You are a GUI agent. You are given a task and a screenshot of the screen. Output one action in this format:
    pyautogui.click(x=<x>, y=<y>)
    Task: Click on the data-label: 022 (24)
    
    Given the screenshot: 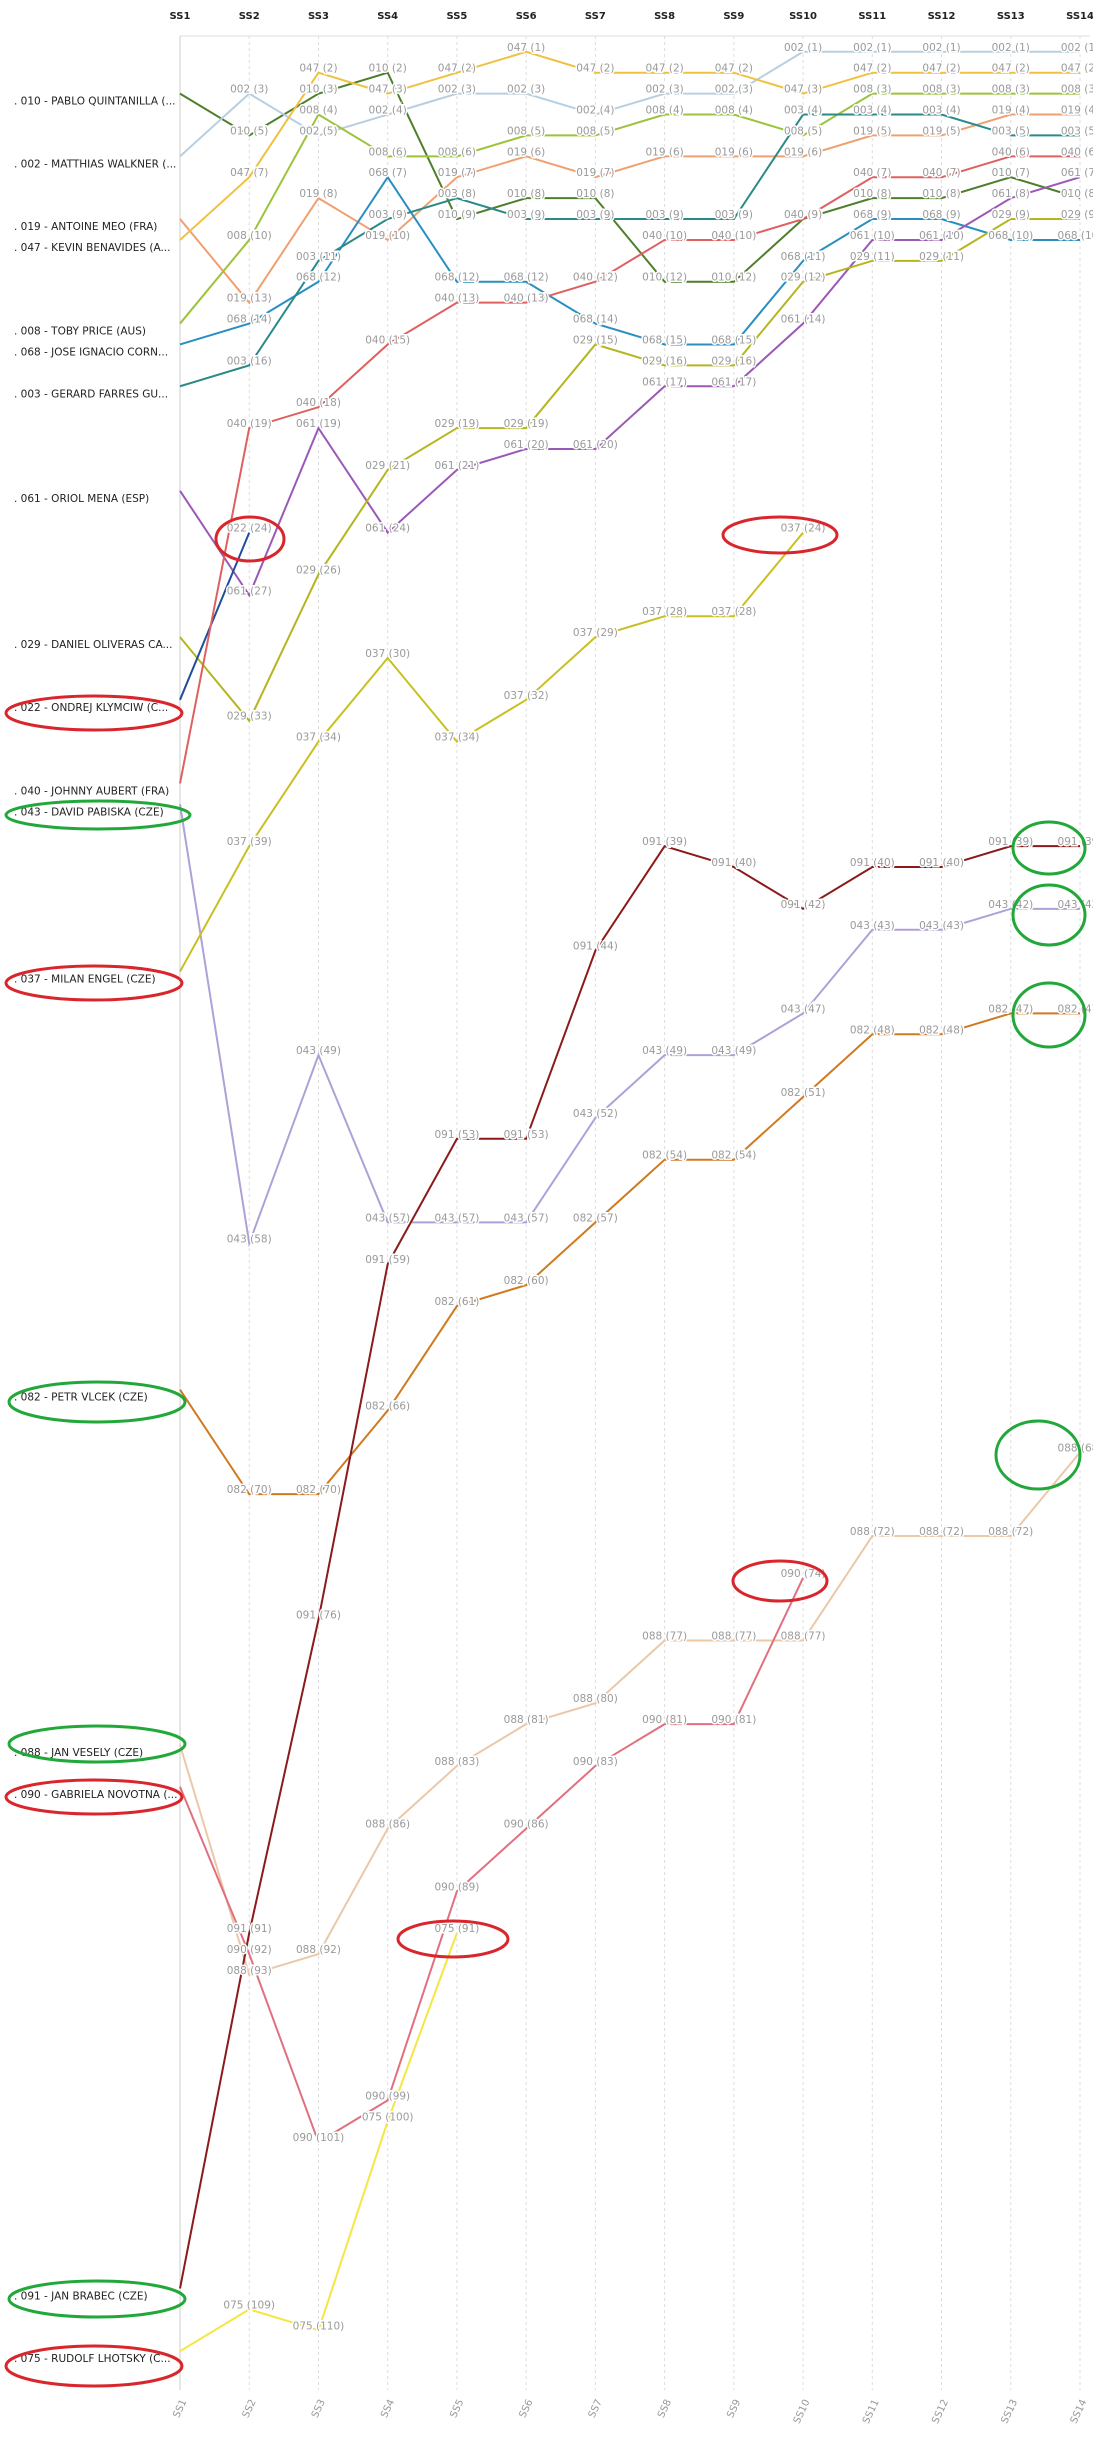 What is the action you would take?
    pyautogui.click(x=249, y=529)
    